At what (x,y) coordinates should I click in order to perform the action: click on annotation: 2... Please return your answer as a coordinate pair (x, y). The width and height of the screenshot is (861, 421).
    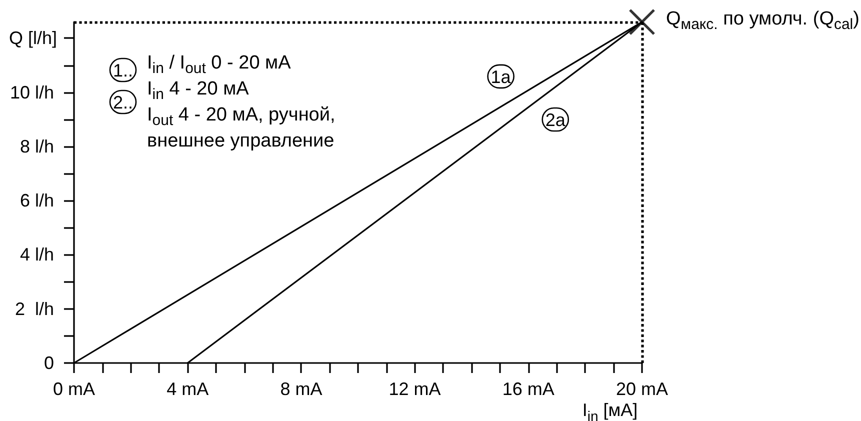
    Looking at the image, I should click on (123, 102).